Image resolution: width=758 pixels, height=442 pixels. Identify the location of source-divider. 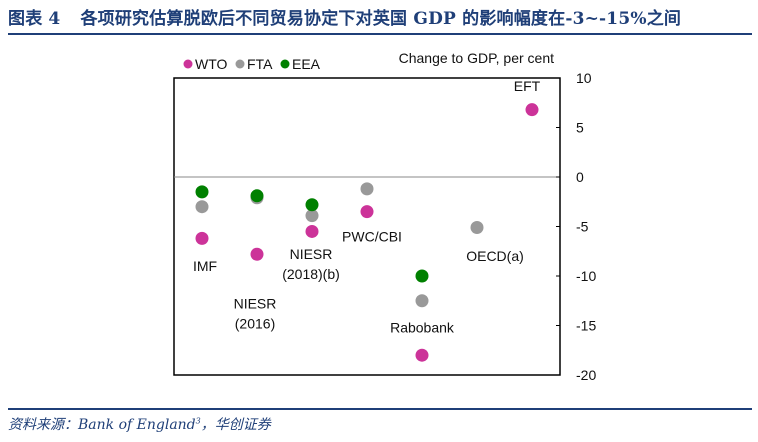
(380, 409).